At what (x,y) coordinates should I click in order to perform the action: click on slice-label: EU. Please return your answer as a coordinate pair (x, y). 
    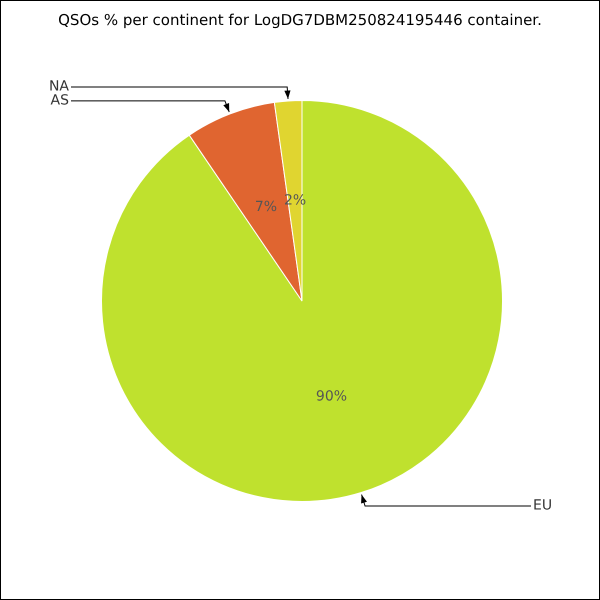
    Looking at the image, I should click on (542, 506).